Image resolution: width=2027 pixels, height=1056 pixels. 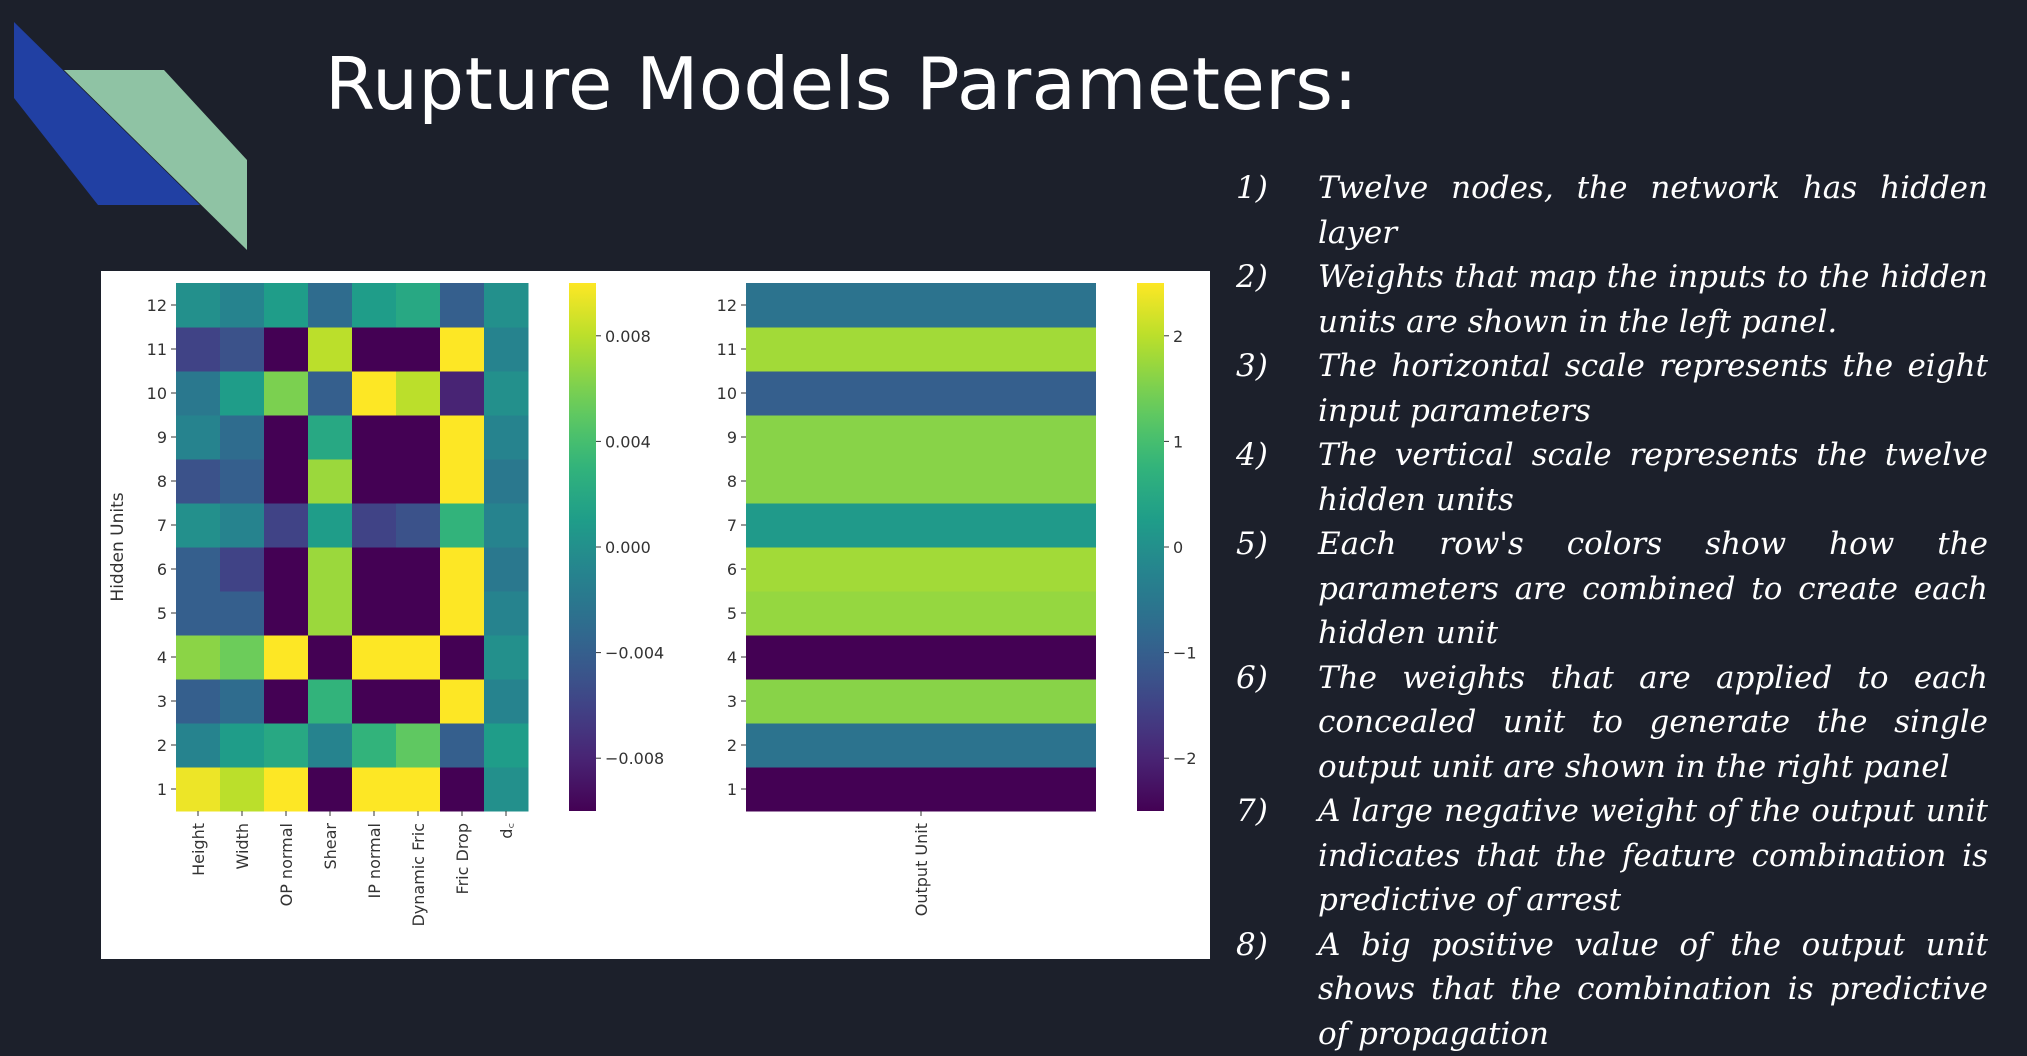 What do you see at coordinates (732, 437) in the screenshot?
I see `y-tick-label: 9` at bounding box center [732, 437].